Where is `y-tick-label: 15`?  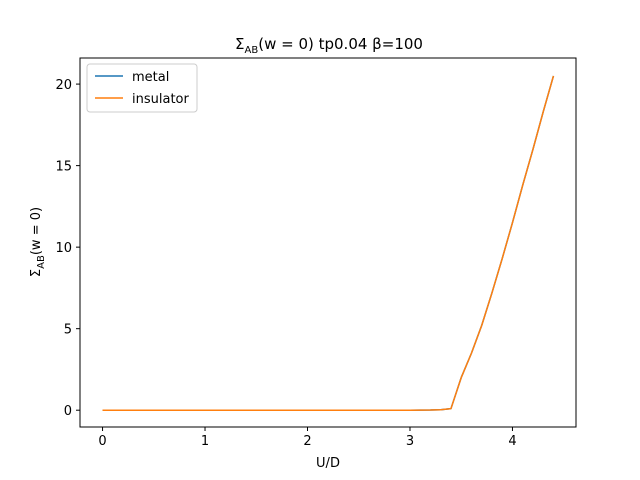 y-tick-label: 15 is located at coordinates (63, 167).